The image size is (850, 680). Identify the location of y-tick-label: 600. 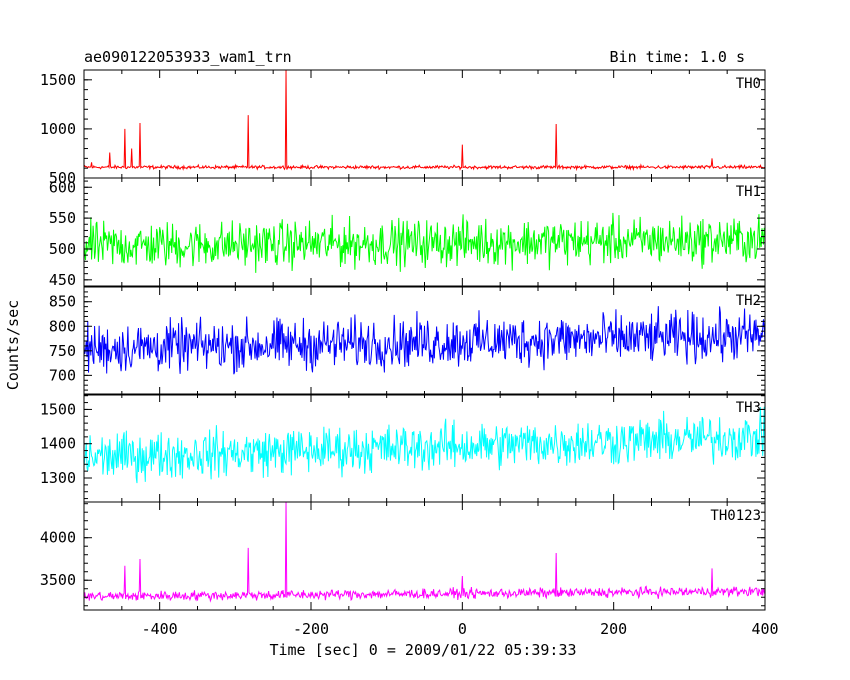
(62, 187).